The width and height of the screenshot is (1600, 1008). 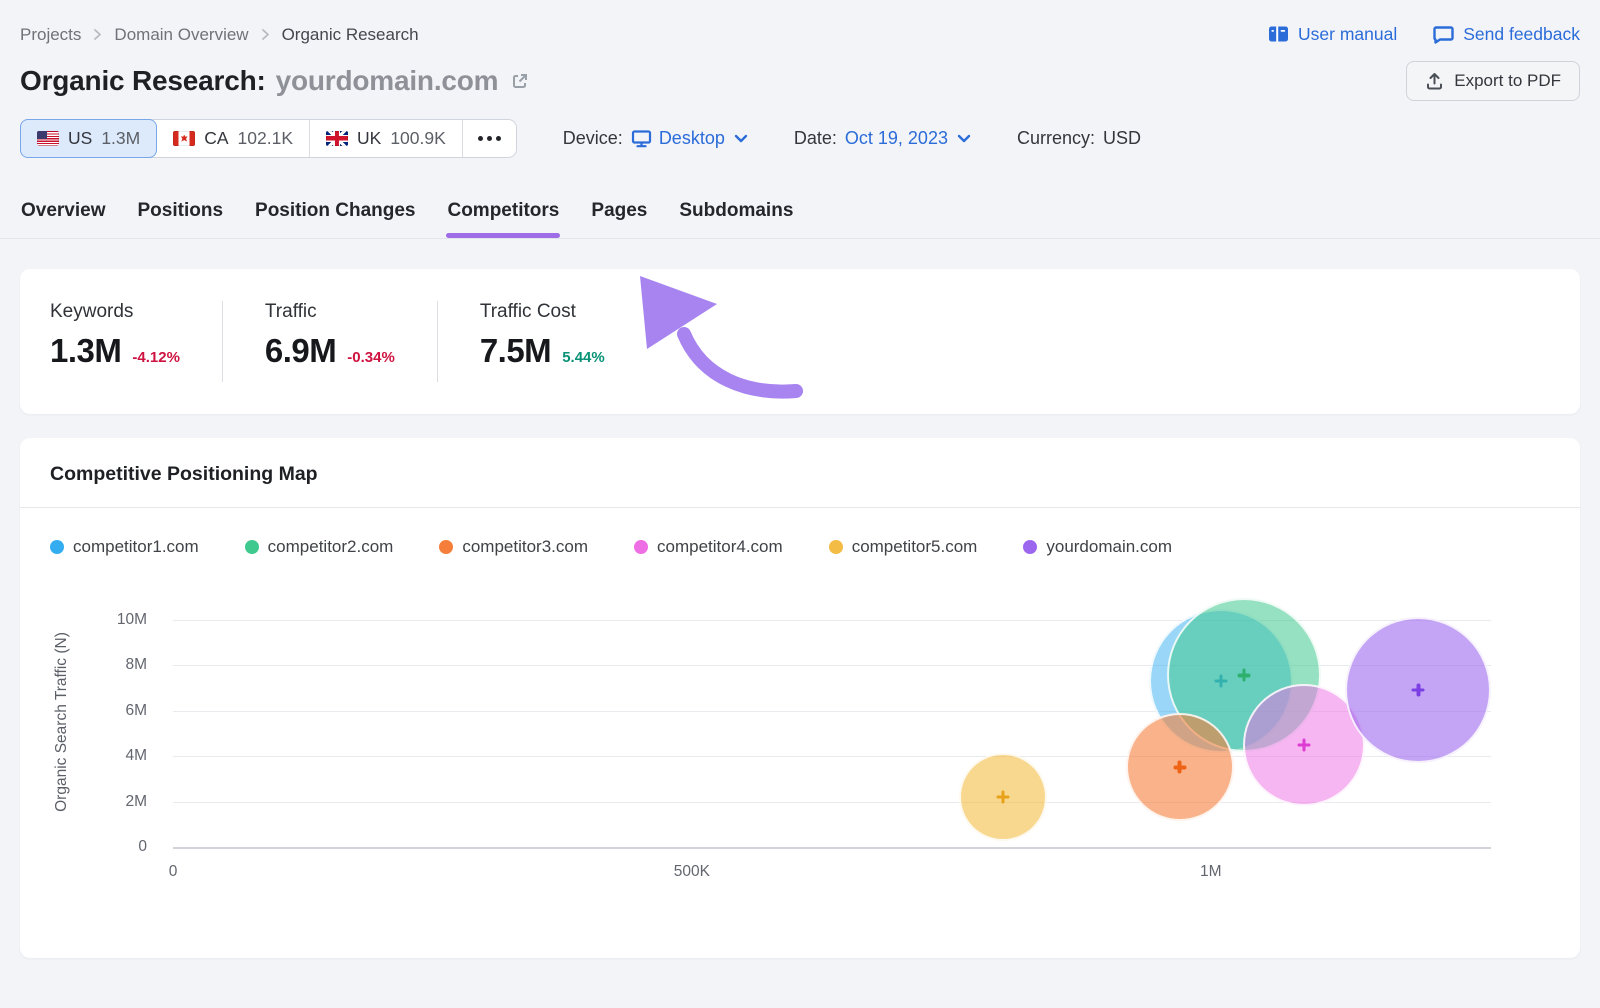 What do you see at coordinates (142, 846) in the screenshot?
I see `y-tick-label: 0` at bounding box center [142, 846].